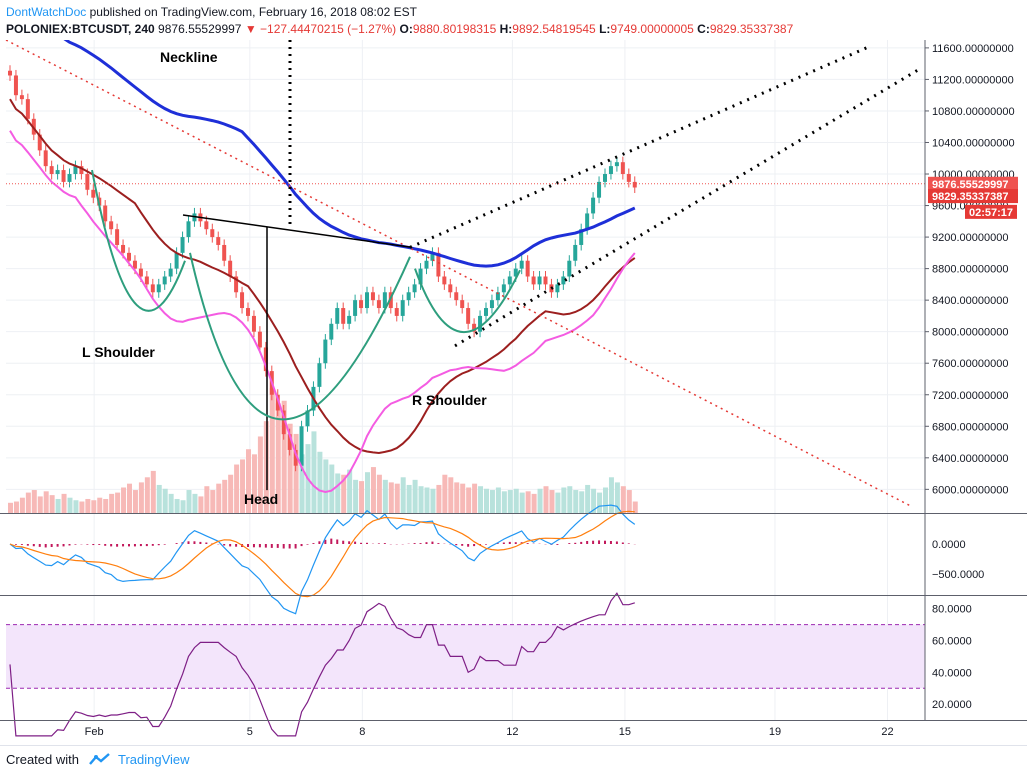 The width and height of the screenshot is (1027, 777). Describe the element at coordinates (952, 705) in the screenshot. I see `rsi-tick-label: 20.0000` at that location.